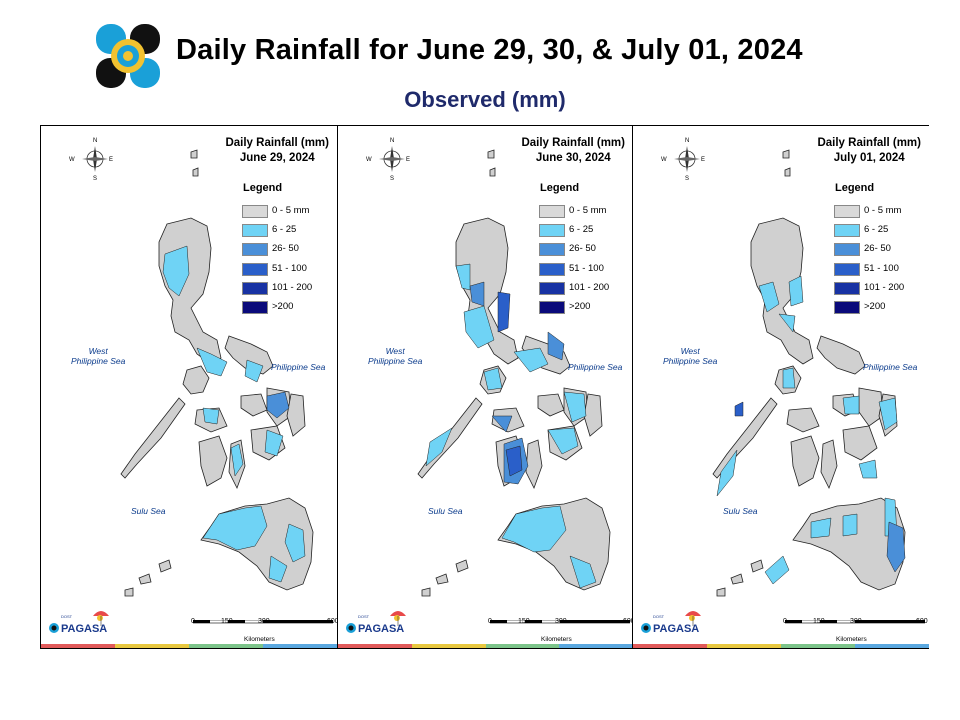  Describe the element at coordinates (573, 151) in the screenshot. I see `panel-title: Daily Rainfall (mm) June 30, 2024` at that location.